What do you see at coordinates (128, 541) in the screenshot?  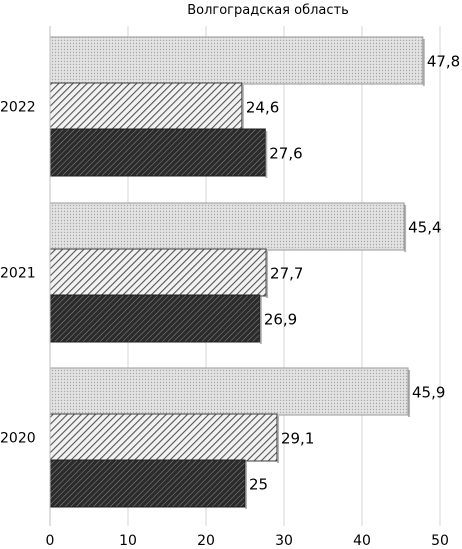 I see `x-tick-label: 10` at bounding box center [128, 541].